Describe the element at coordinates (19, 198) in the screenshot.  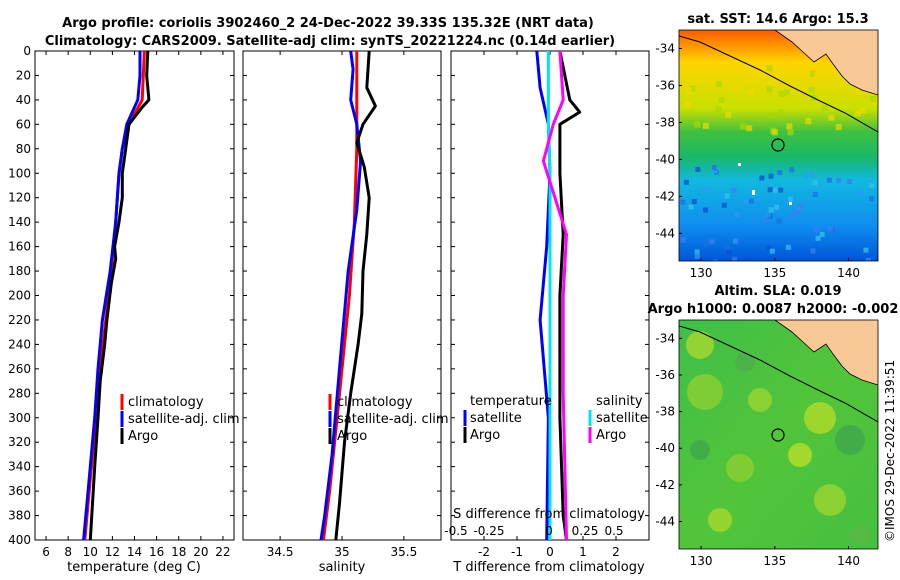
I see `y-tick-label: 120` at that location.